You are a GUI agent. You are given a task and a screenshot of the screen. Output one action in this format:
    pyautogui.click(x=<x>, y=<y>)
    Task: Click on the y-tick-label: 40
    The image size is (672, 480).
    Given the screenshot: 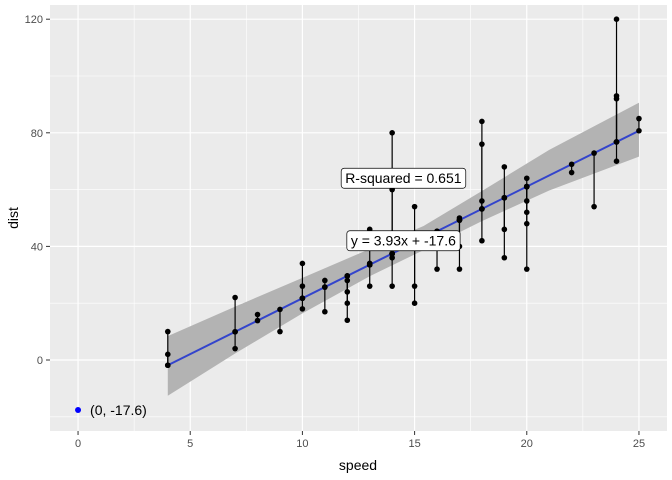 What is the action you would take?
    pyautogui.click(x=37, y=247)
    